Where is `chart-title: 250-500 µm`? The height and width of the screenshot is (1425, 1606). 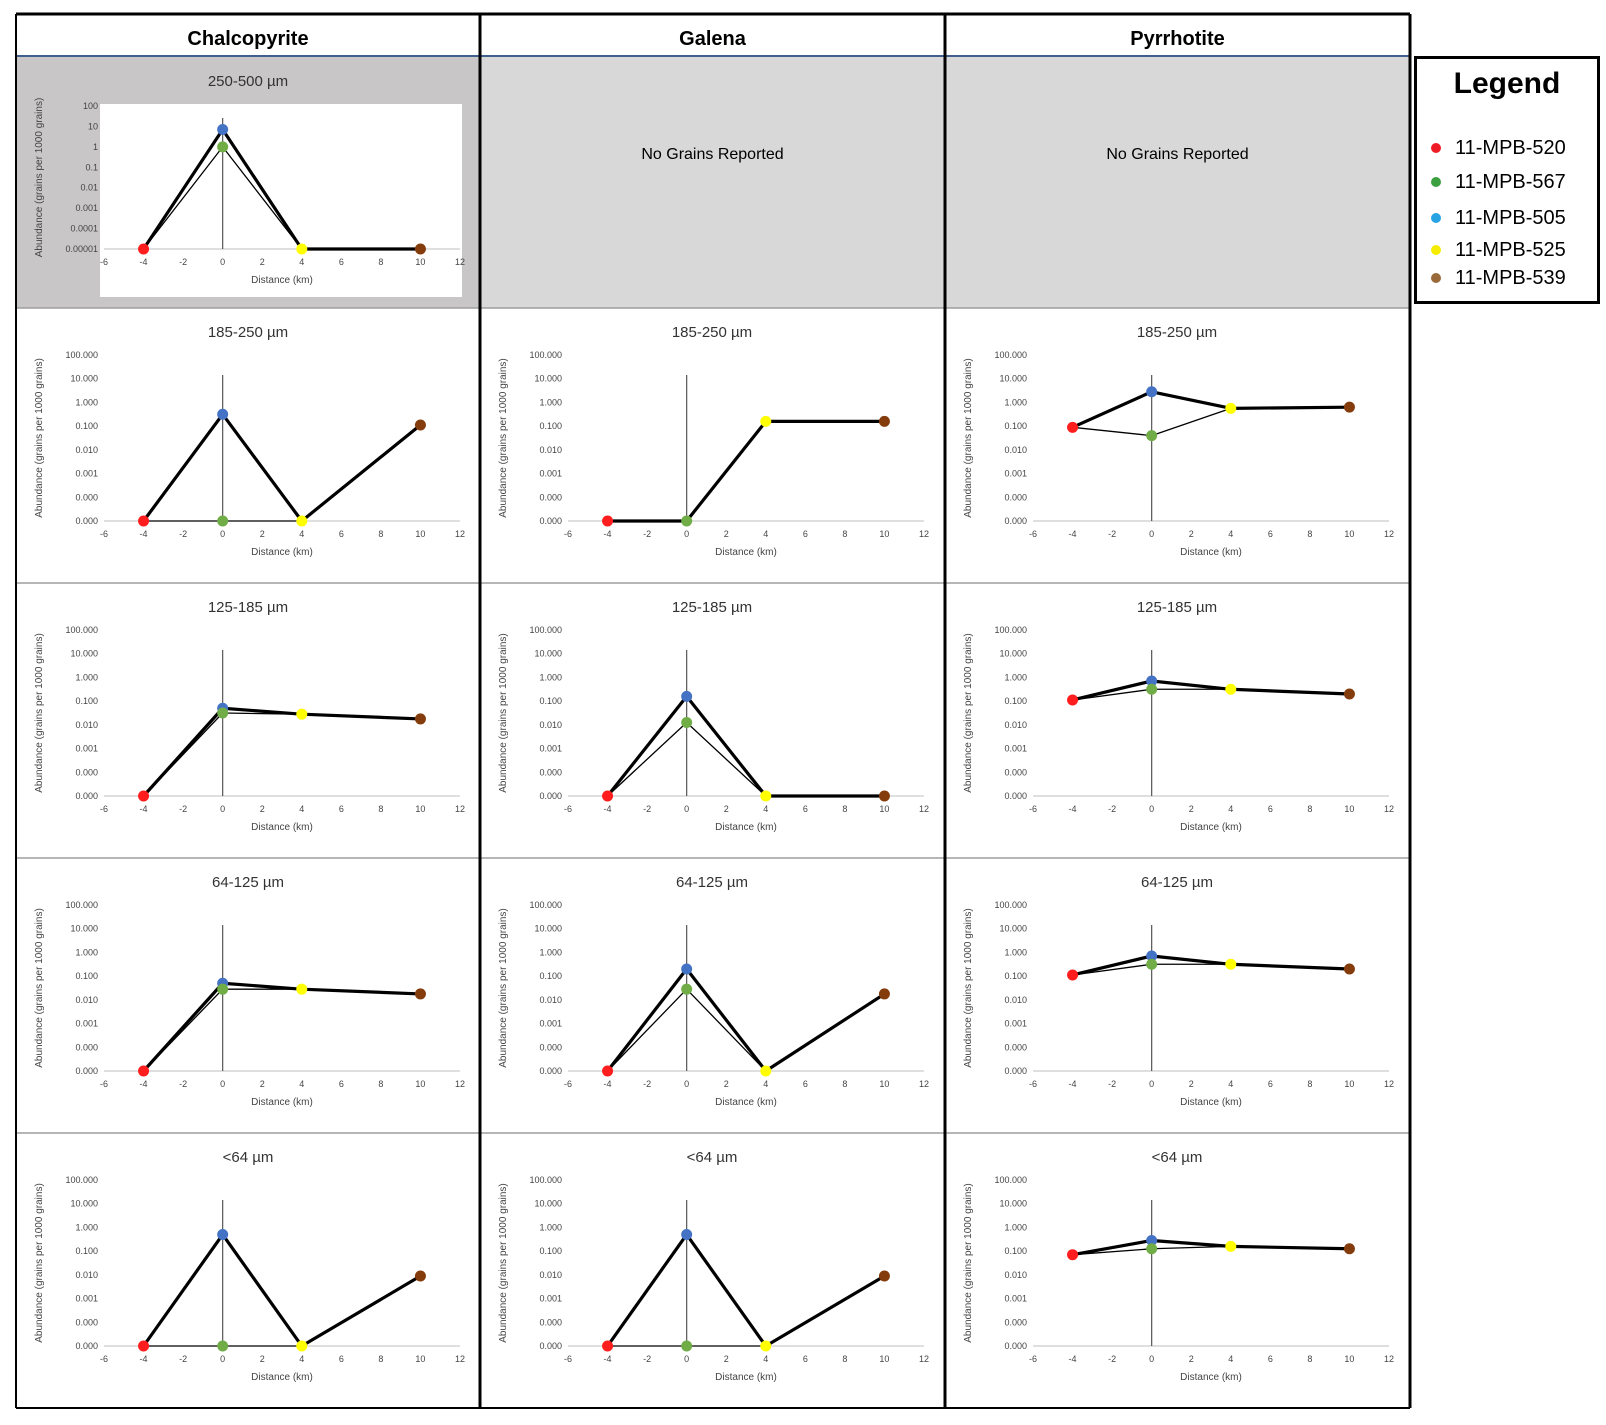 chart-title: 250-500 µm is located at coordinates (248, 81).